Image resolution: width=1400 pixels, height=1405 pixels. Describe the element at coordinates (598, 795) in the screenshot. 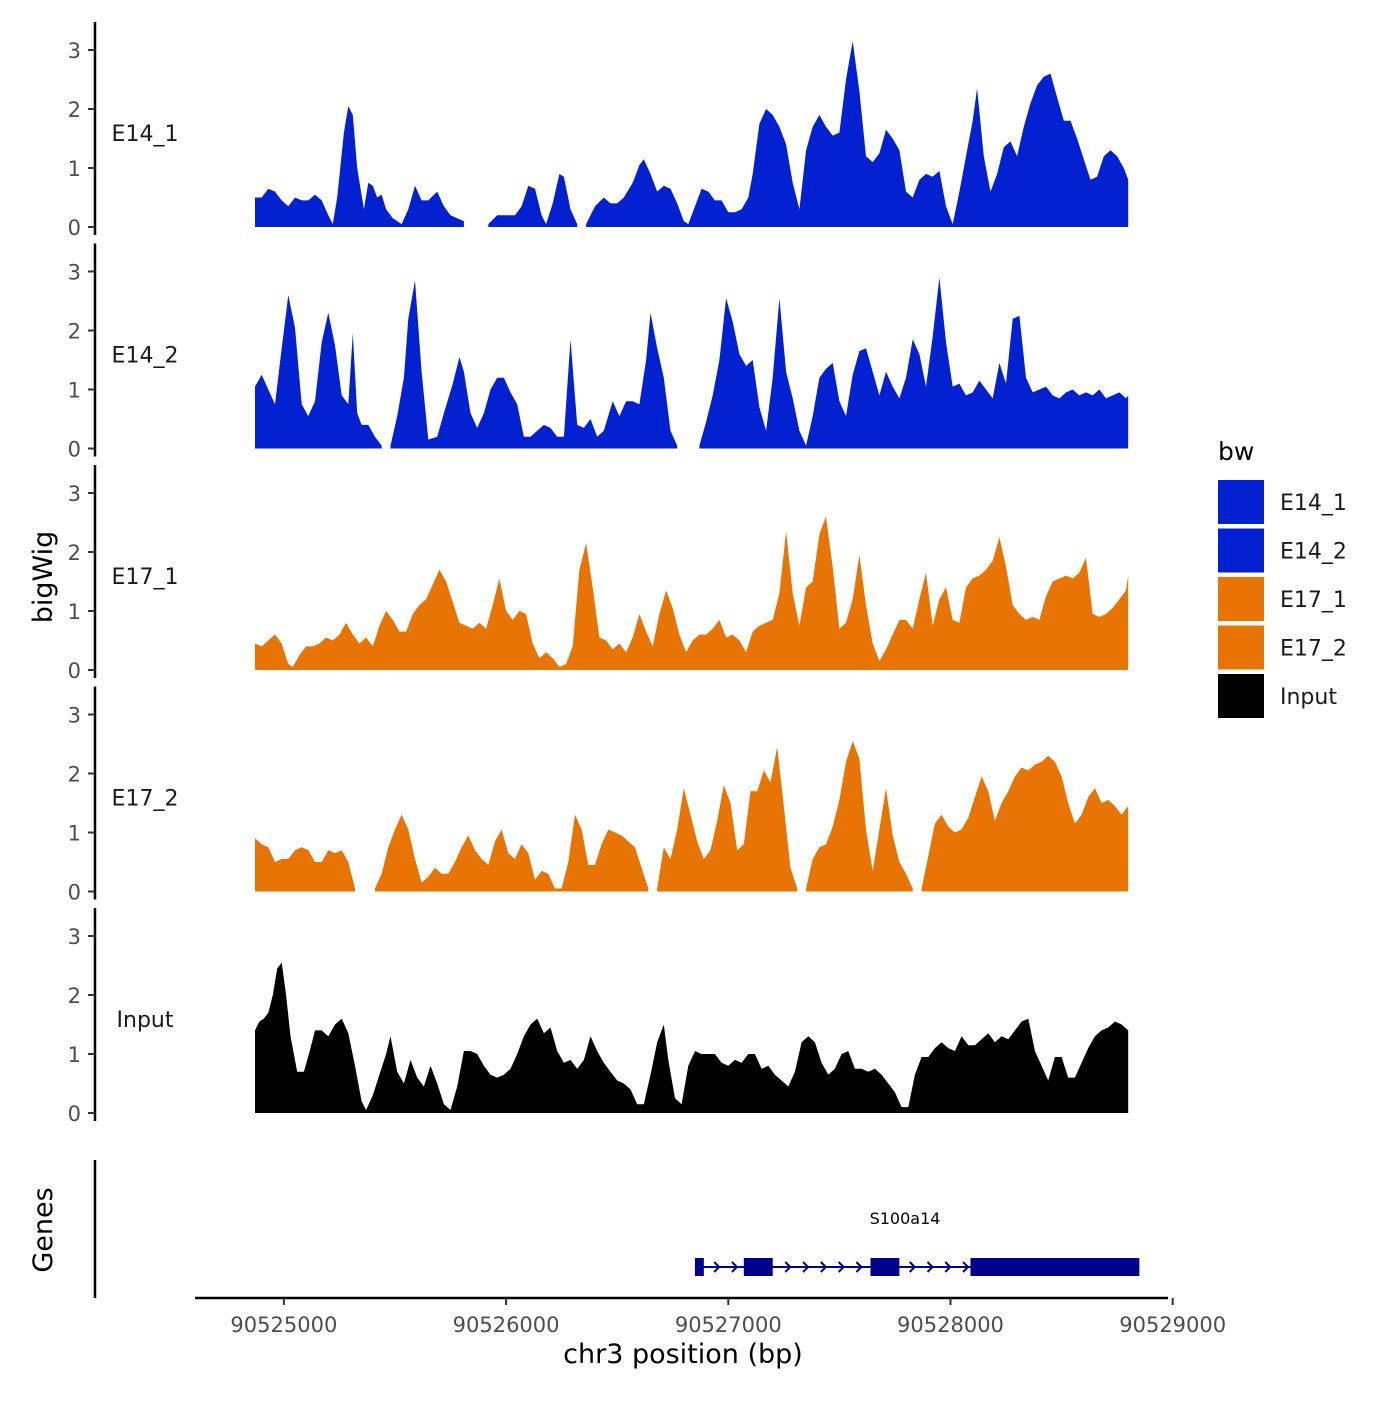

I see `track-e17-2: 0 1 2 3 E17_2` at that location.